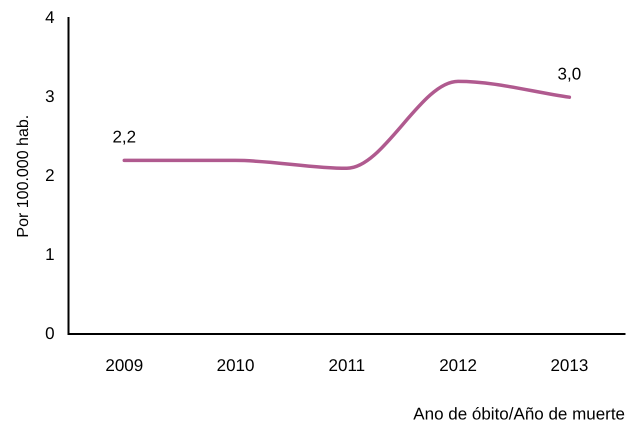  What do you see at coordinates (50, 96) in the screenshot?
I see `y-tick-label: 3` at bounding box center [50, 96].